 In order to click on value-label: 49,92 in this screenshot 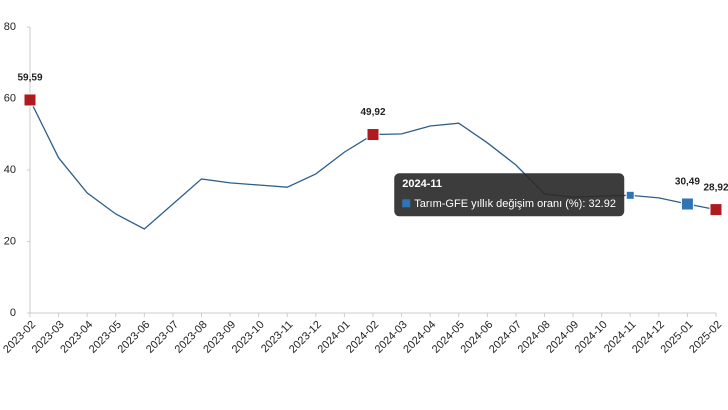, I will do `click(372, 112)`.